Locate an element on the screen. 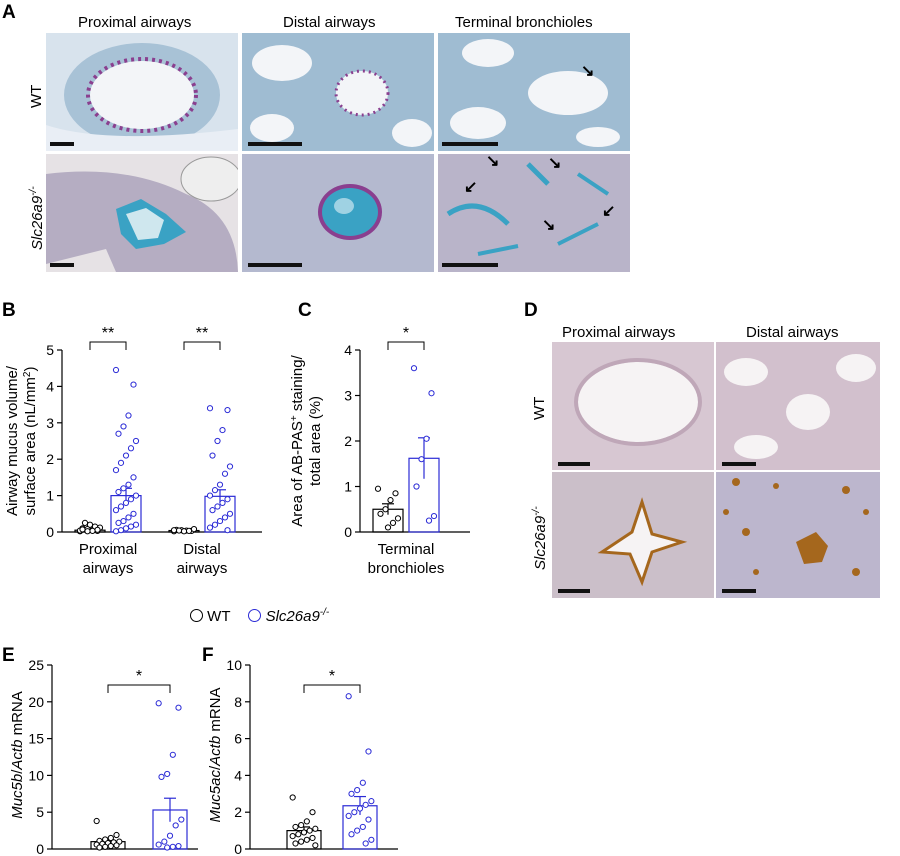  arrow-icon: ↘ is located at coordinates (588, 71).